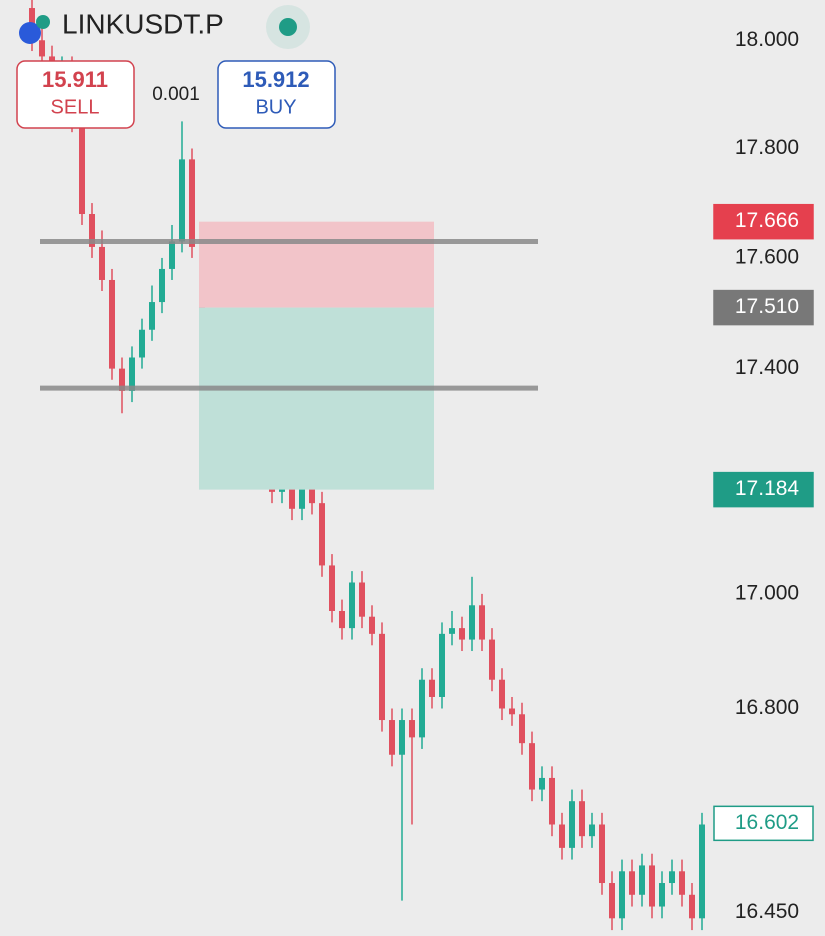 This screenshot has width=825, height=936. I want to click on y-tick-label: 16.450, so click(767, 911).